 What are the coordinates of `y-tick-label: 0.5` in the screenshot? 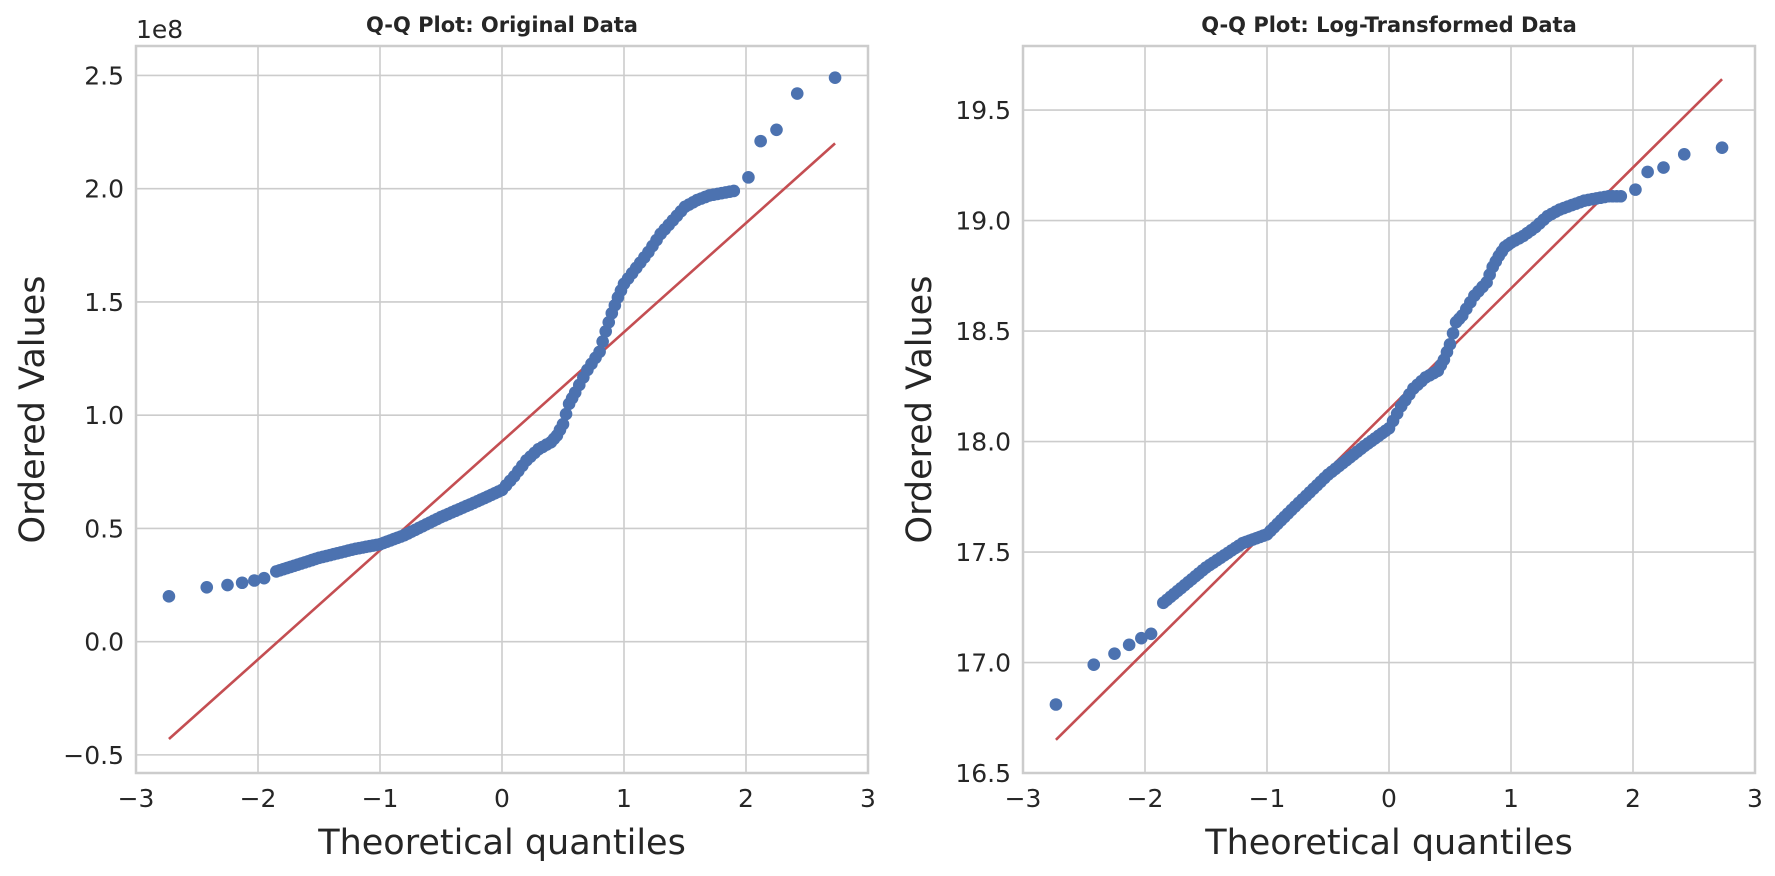 It's located at (104, 528).